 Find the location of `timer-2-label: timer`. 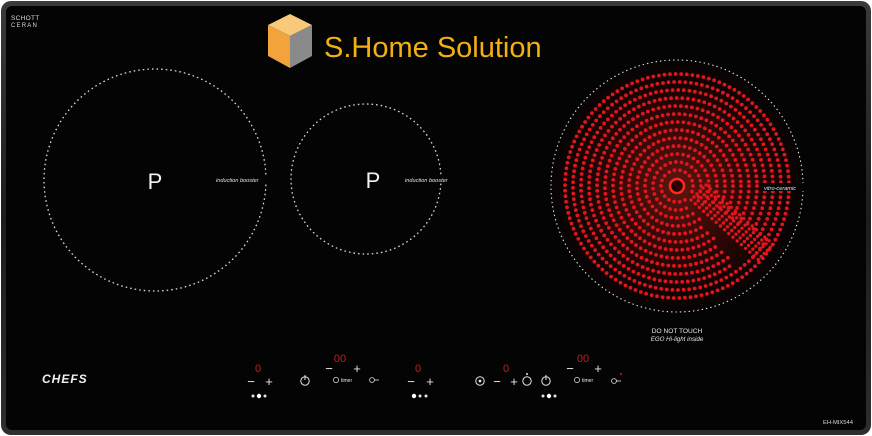

timer-2-label: timer is located at coordinates (587, 381).